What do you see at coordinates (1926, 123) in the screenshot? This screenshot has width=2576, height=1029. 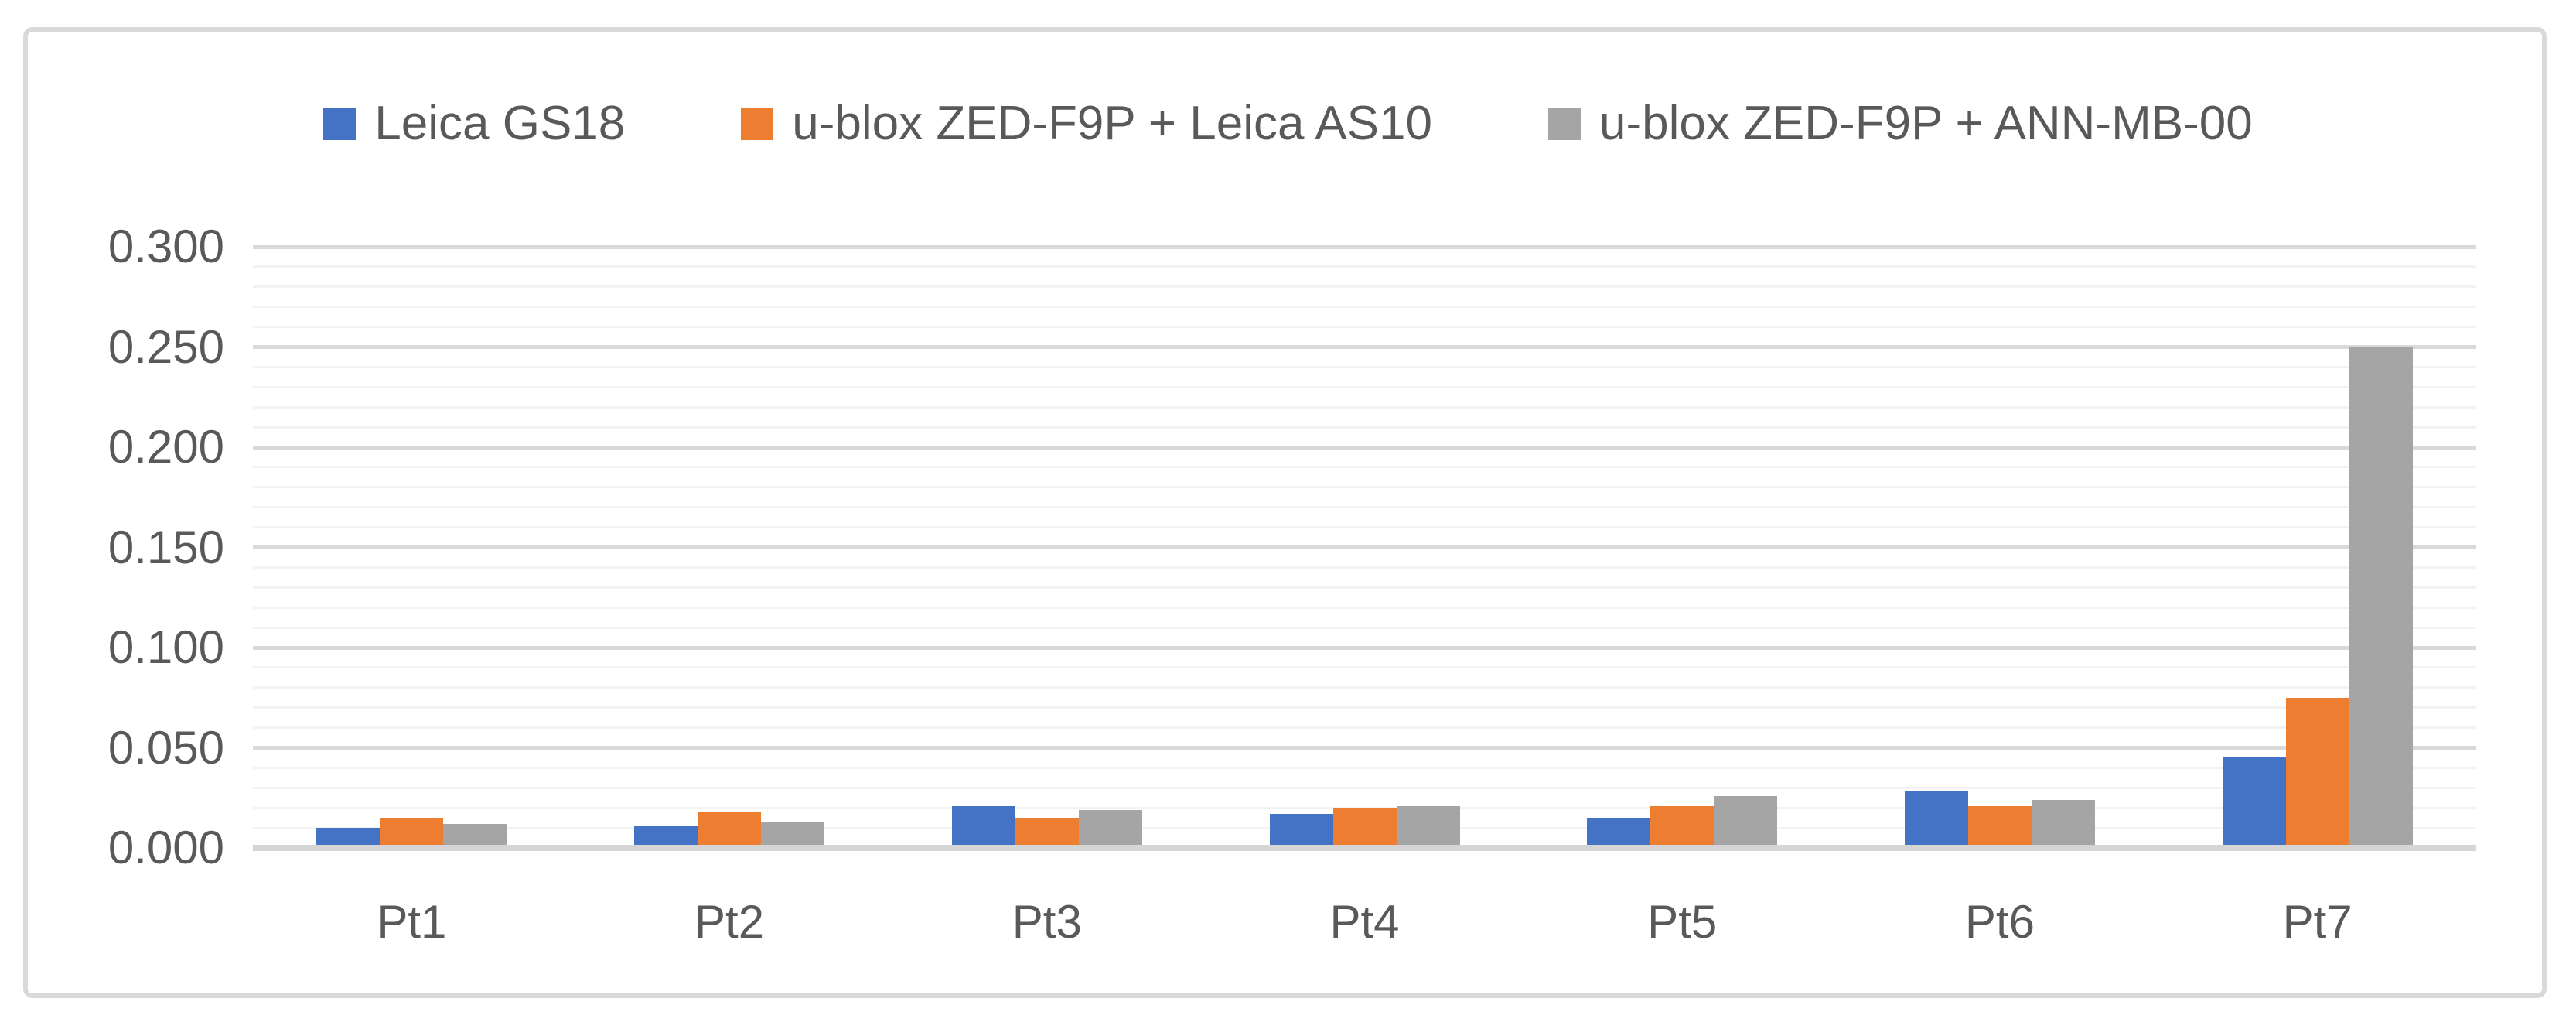 I see `legend-label: u-blox ZED-F9P + ANN-MB-00` at bounding box center [1926, 123].